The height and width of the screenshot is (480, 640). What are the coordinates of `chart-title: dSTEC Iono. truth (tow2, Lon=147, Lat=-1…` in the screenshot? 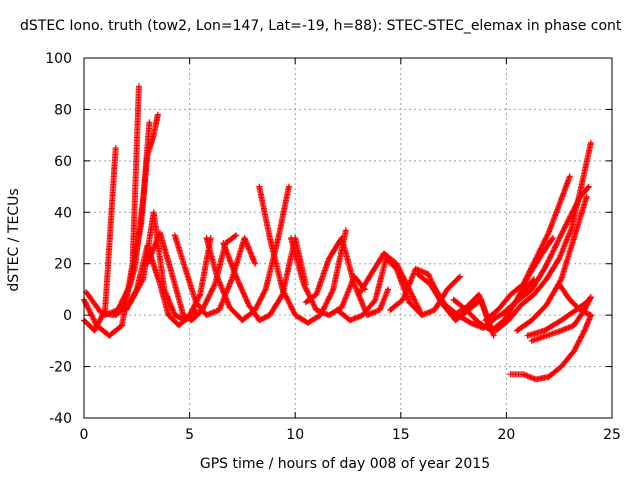 It's located at (321, 26).